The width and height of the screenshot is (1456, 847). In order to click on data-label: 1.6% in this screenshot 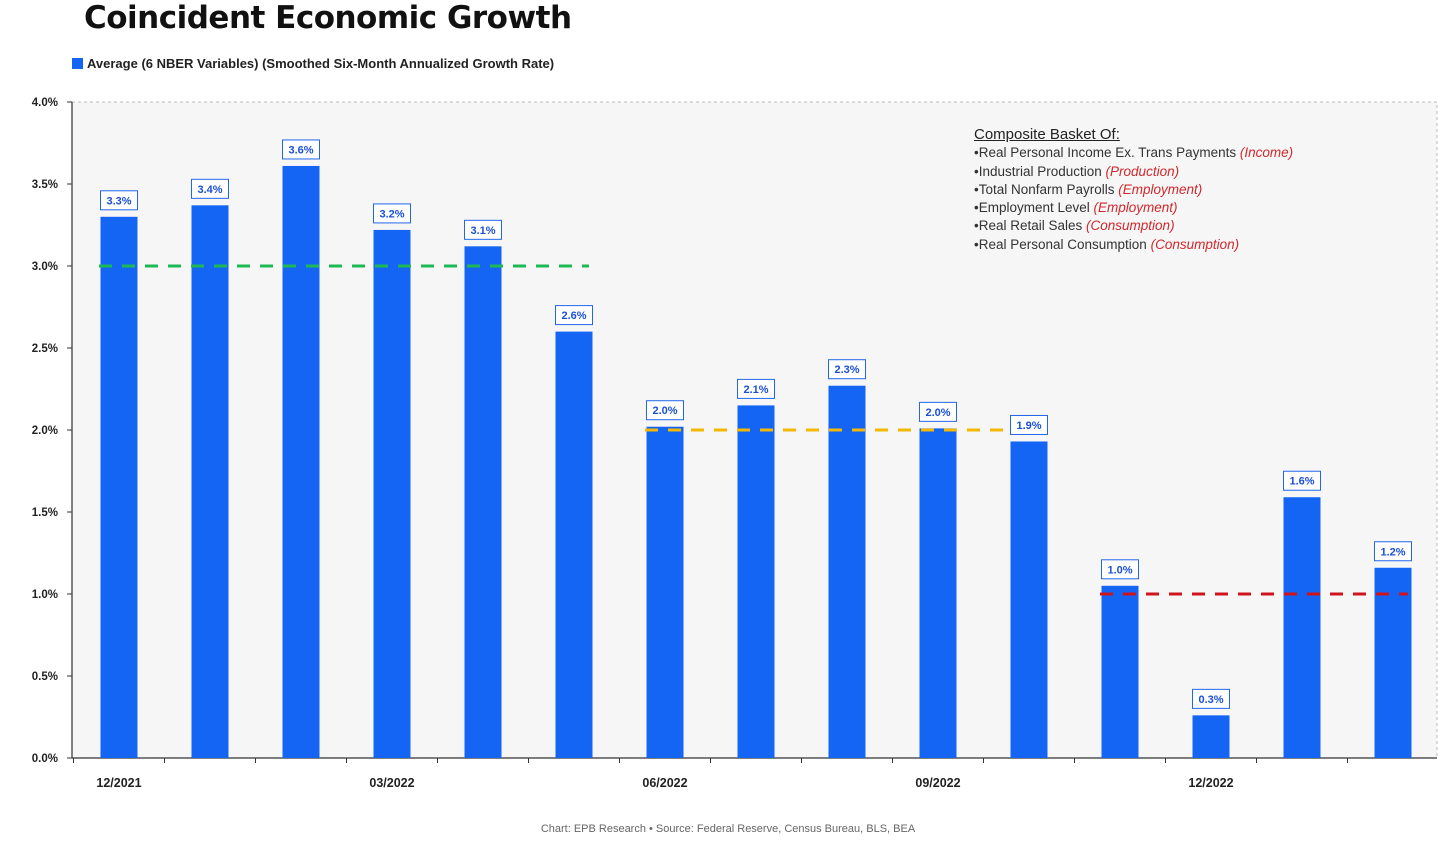, I will do `click(1301, 482)`.